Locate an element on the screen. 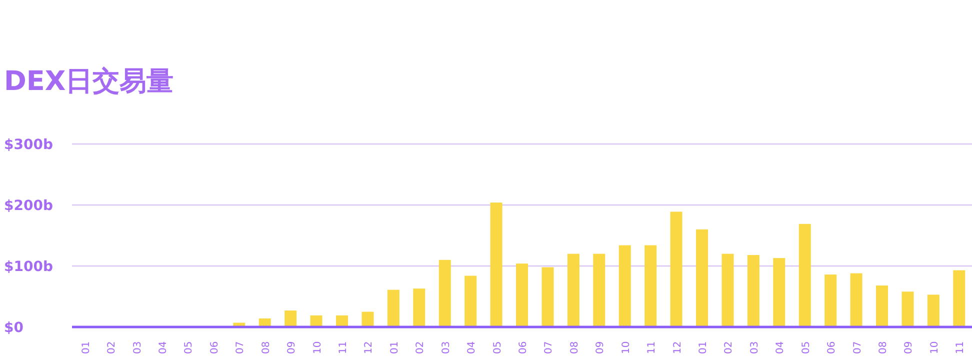 Image resolution: width=972 pixels, height=357 pixels. y-tick-label: $200b is located at coordinates (28, 206).